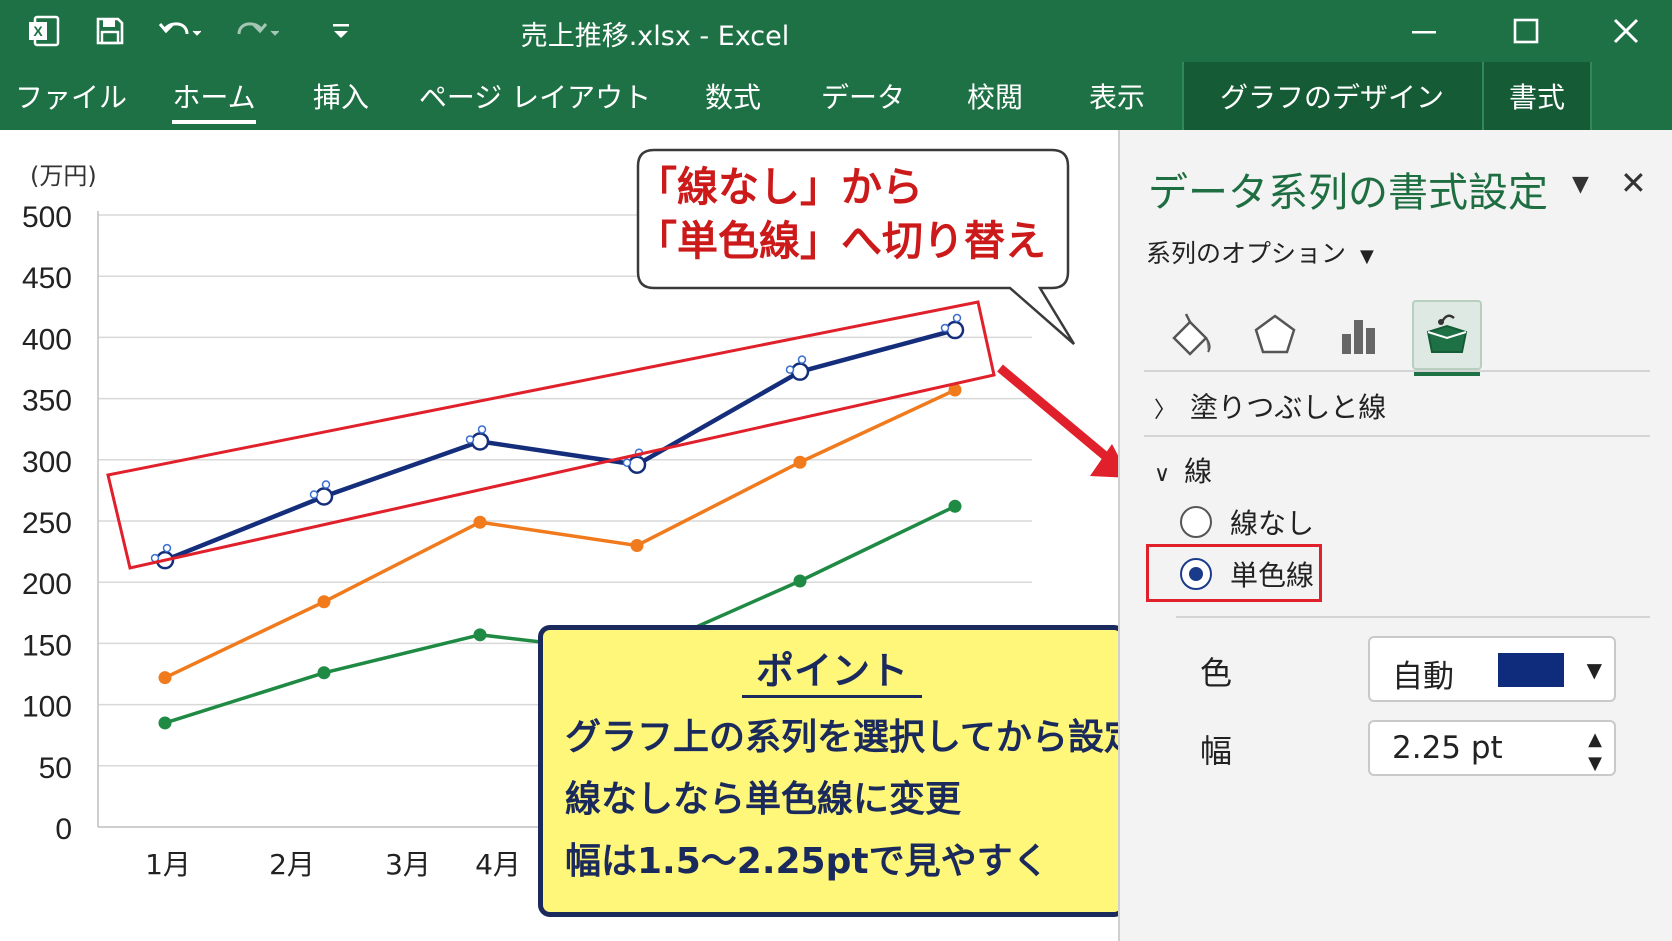 This screenshot has width=1672, height=941. I want to click on tab-data: データ, so click(862, 97).